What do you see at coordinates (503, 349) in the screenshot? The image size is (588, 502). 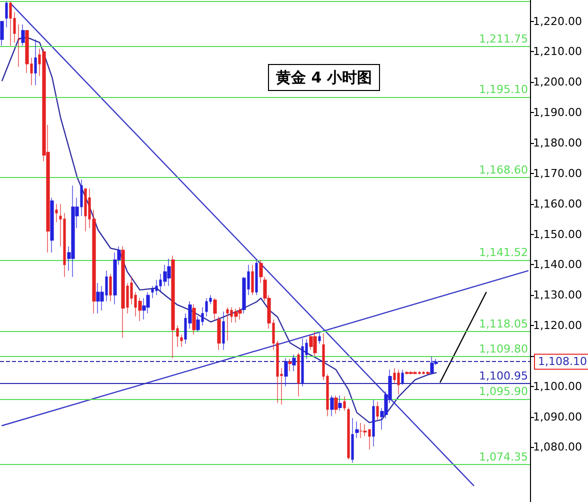 I see `ref-line-label: 1,109.80` at bounding box center [503, 349].